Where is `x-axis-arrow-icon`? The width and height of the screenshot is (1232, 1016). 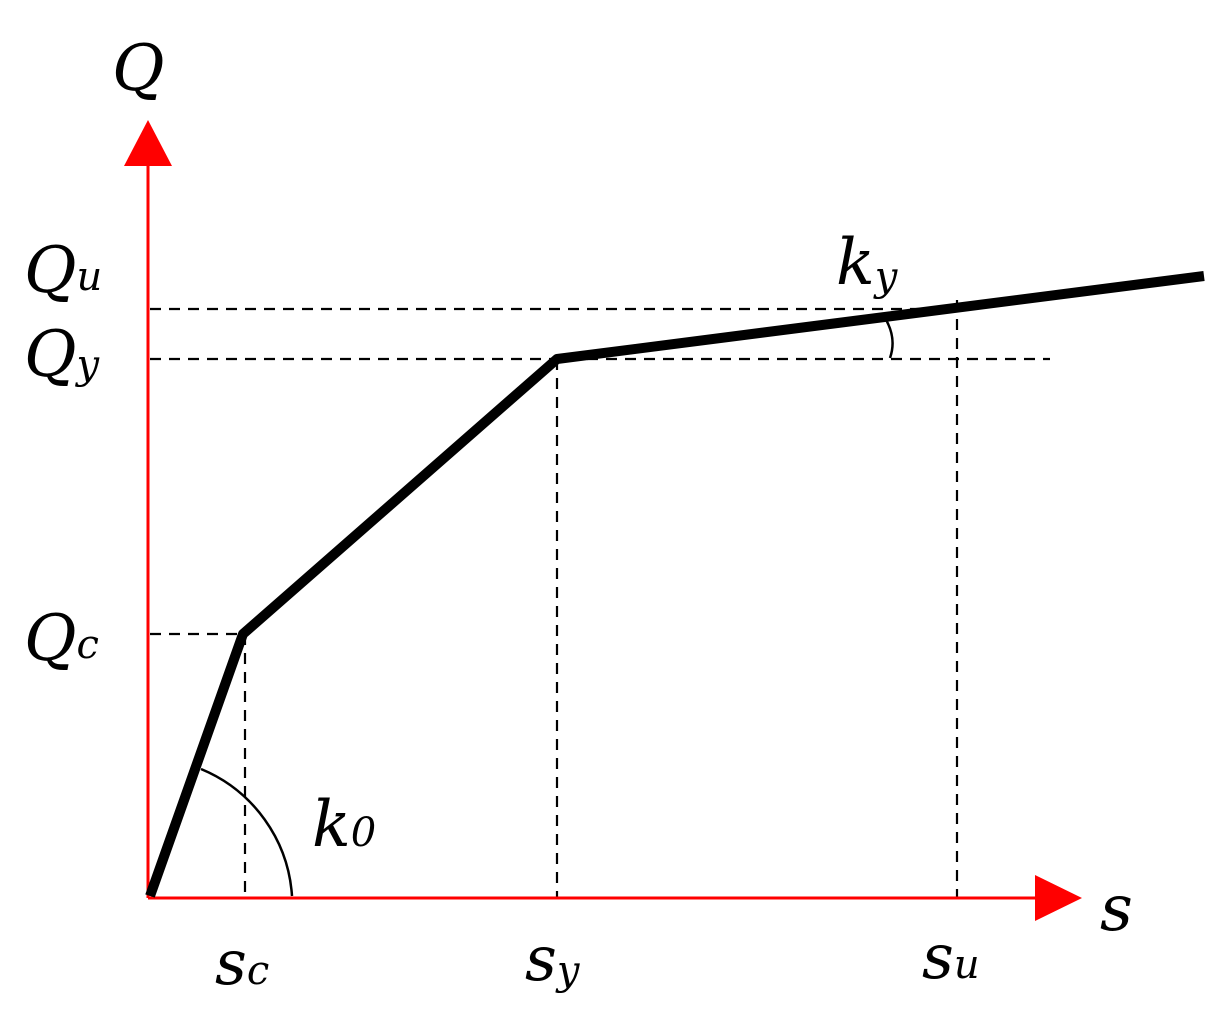 x-axis-arrow-icon is located at coordinates (1058, 898).